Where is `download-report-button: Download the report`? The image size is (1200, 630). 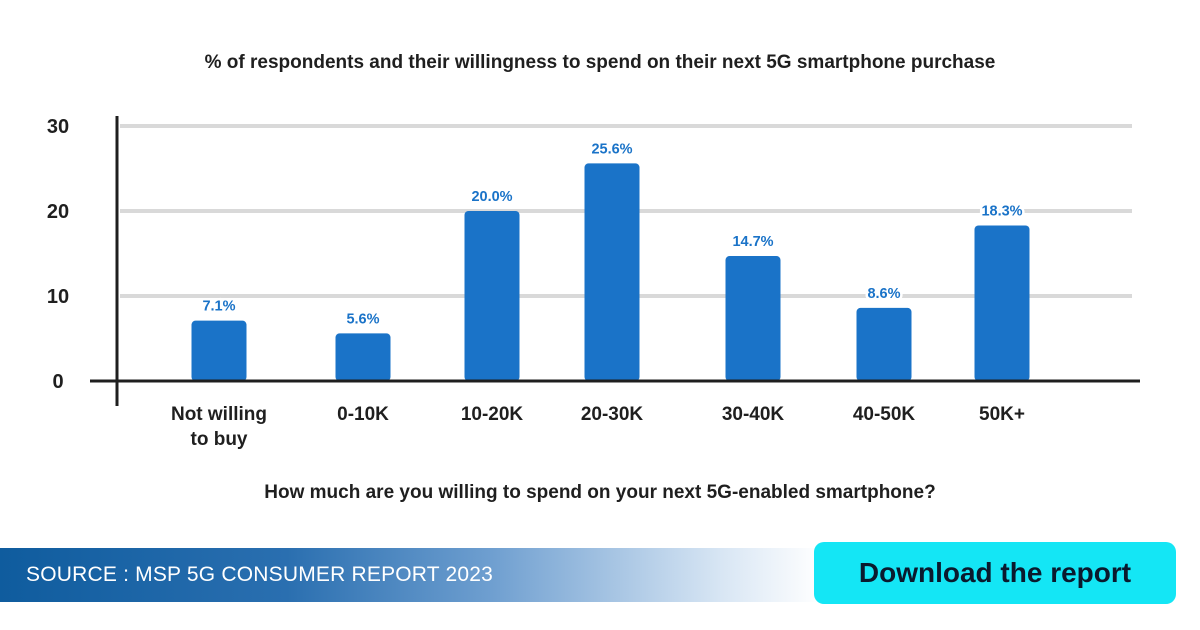 download-report-button: Download the report is located at coordinates (995, 573).